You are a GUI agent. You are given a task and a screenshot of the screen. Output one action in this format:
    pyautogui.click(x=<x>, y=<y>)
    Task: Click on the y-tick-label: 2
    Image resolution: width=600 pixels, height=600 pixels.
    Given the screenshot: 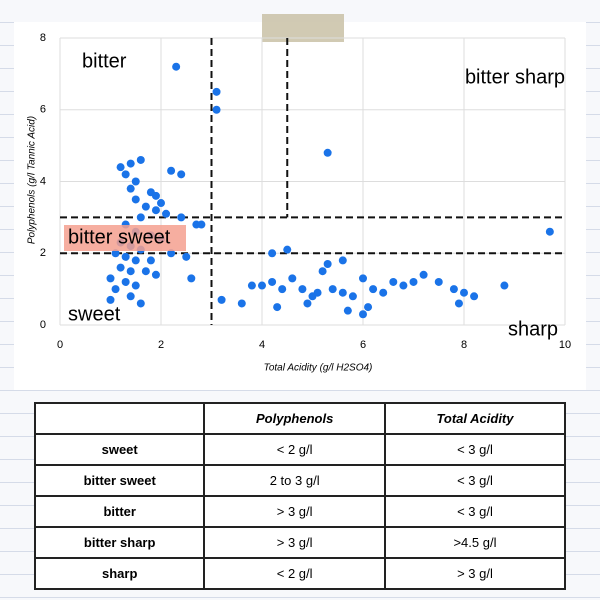 What is the action you would take?
    pyautogui.click(x=43, y=253)
    